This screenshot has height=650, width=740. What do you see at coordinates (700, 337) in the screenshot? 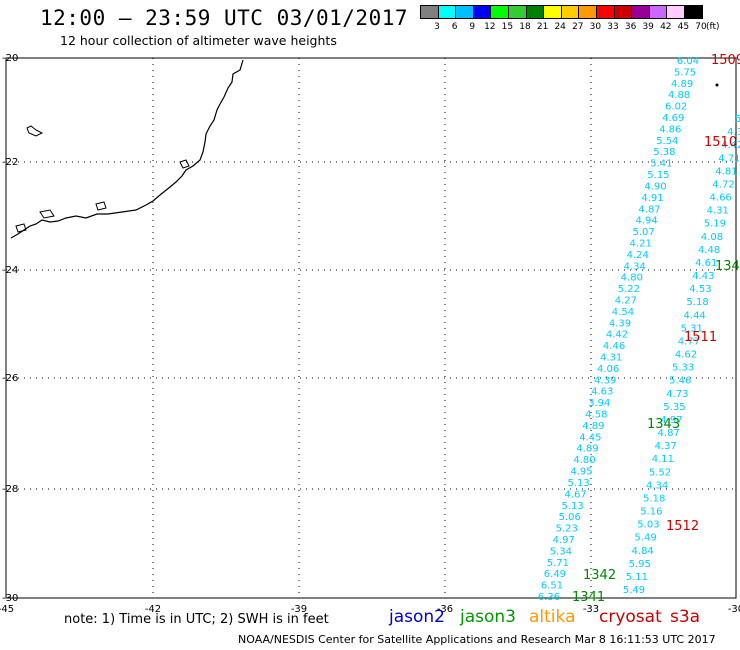
I see `cryosat-pass-label: 1511` at bounding box center [700, 337].